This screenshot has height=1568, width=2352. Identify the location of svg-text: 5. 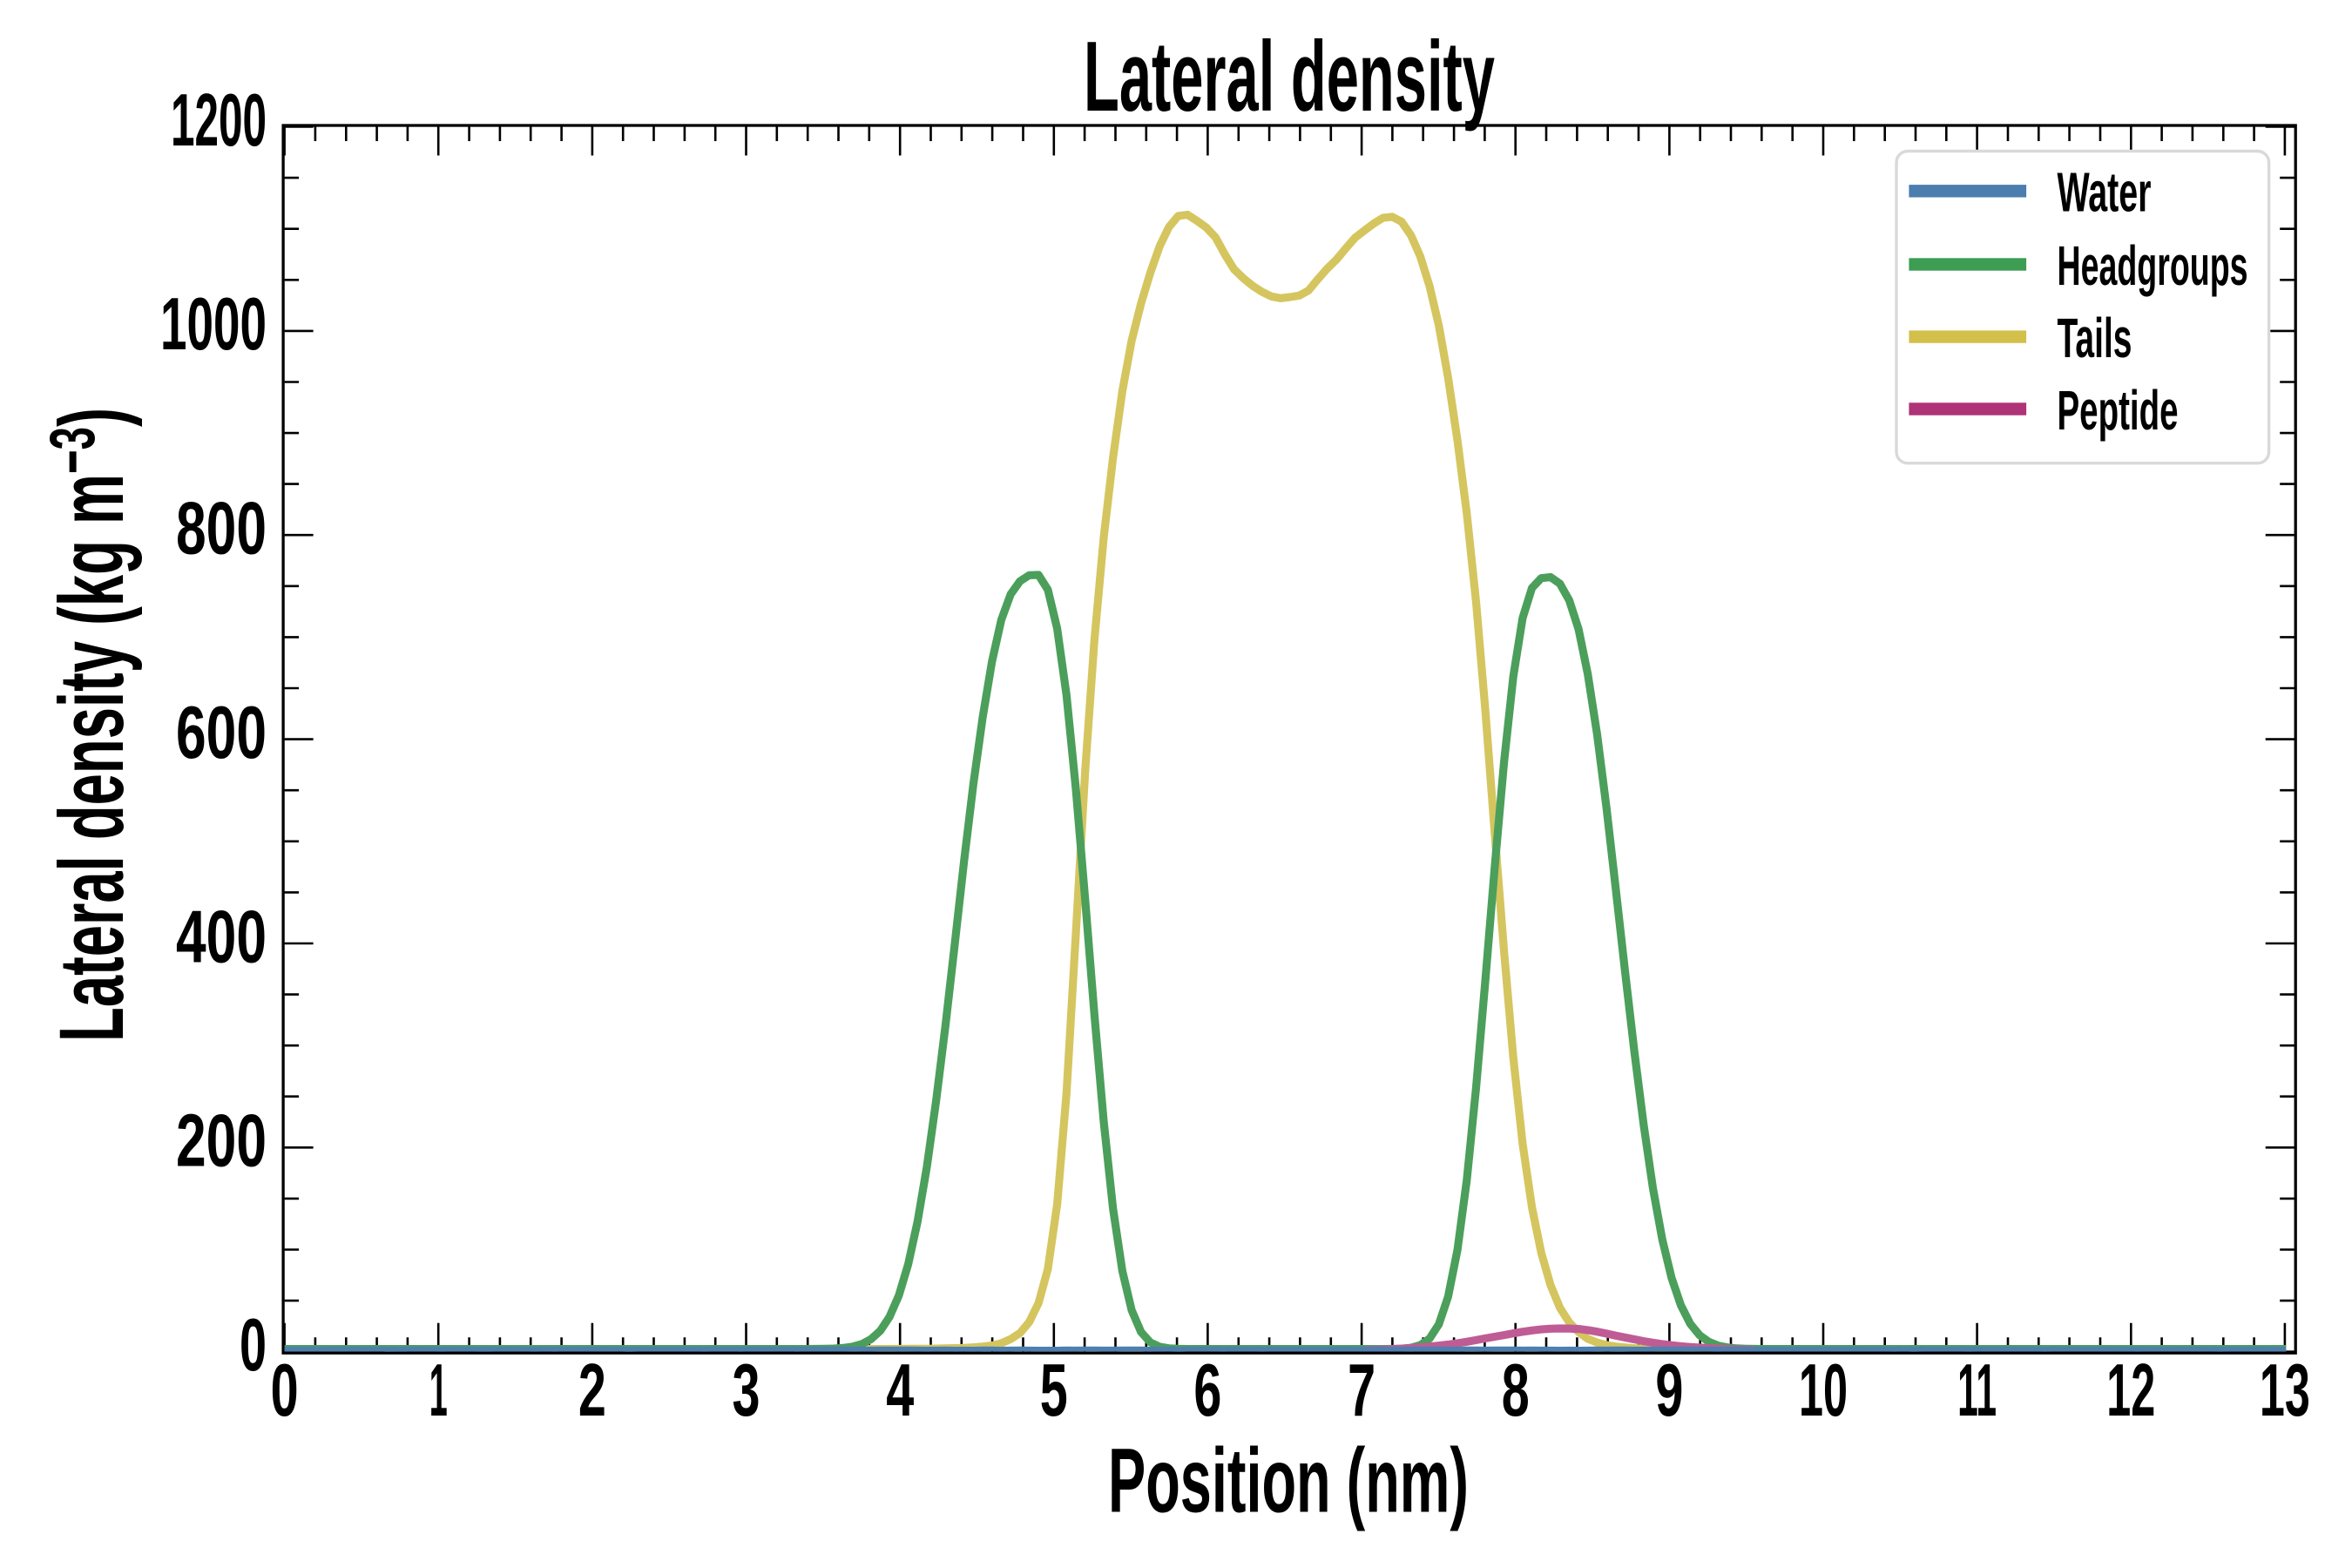
(1054, 1390).